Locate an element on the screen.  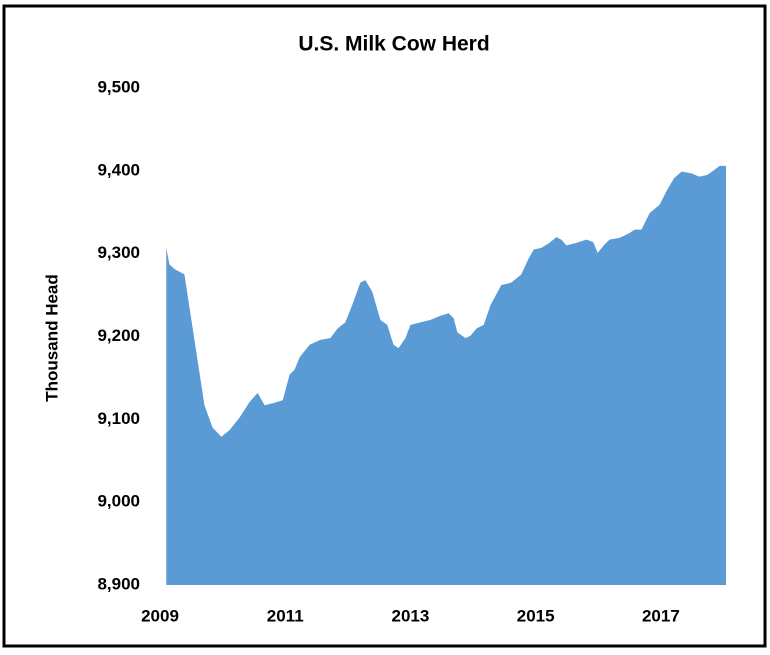
y-tick-label: 9,100 is located at coordinates (118, 418).